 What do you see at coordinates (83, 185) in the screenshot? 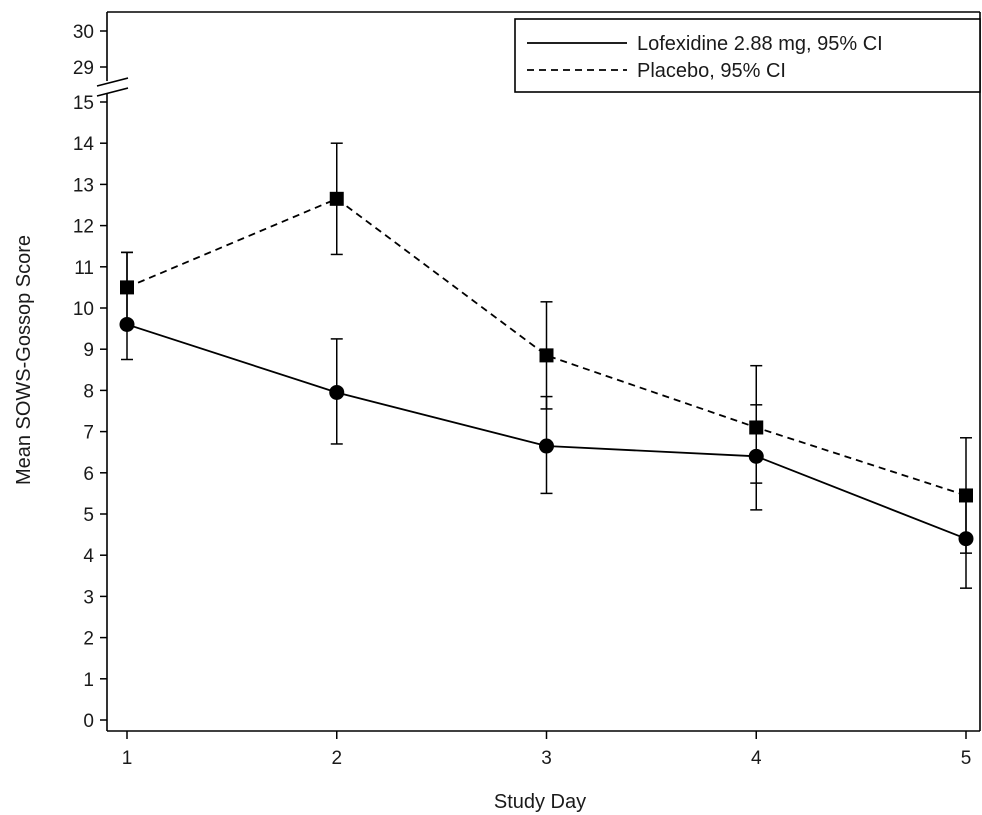
I see `y-tick-label: 13` at bounding box center [83, 185].